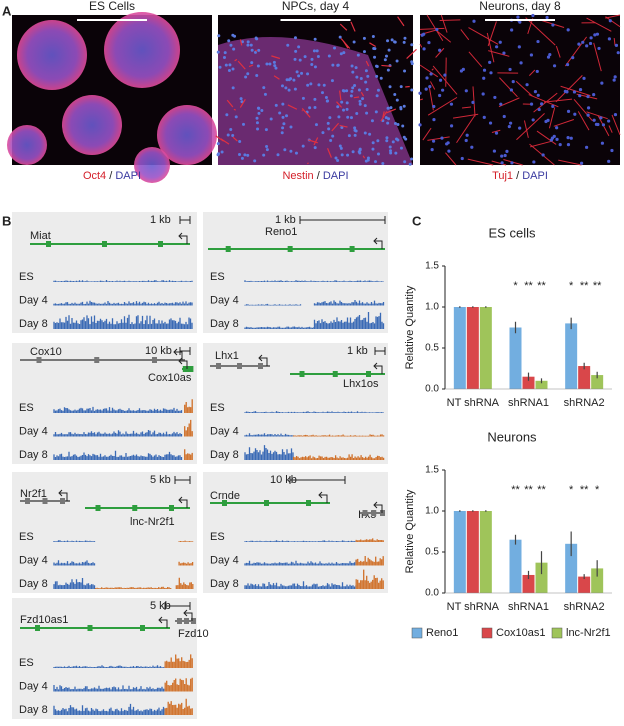 This screenshot has height=726, width=624. Describe the element at coordinates (417, 220) in the screenshot. I see `panel-label: C` at that location.